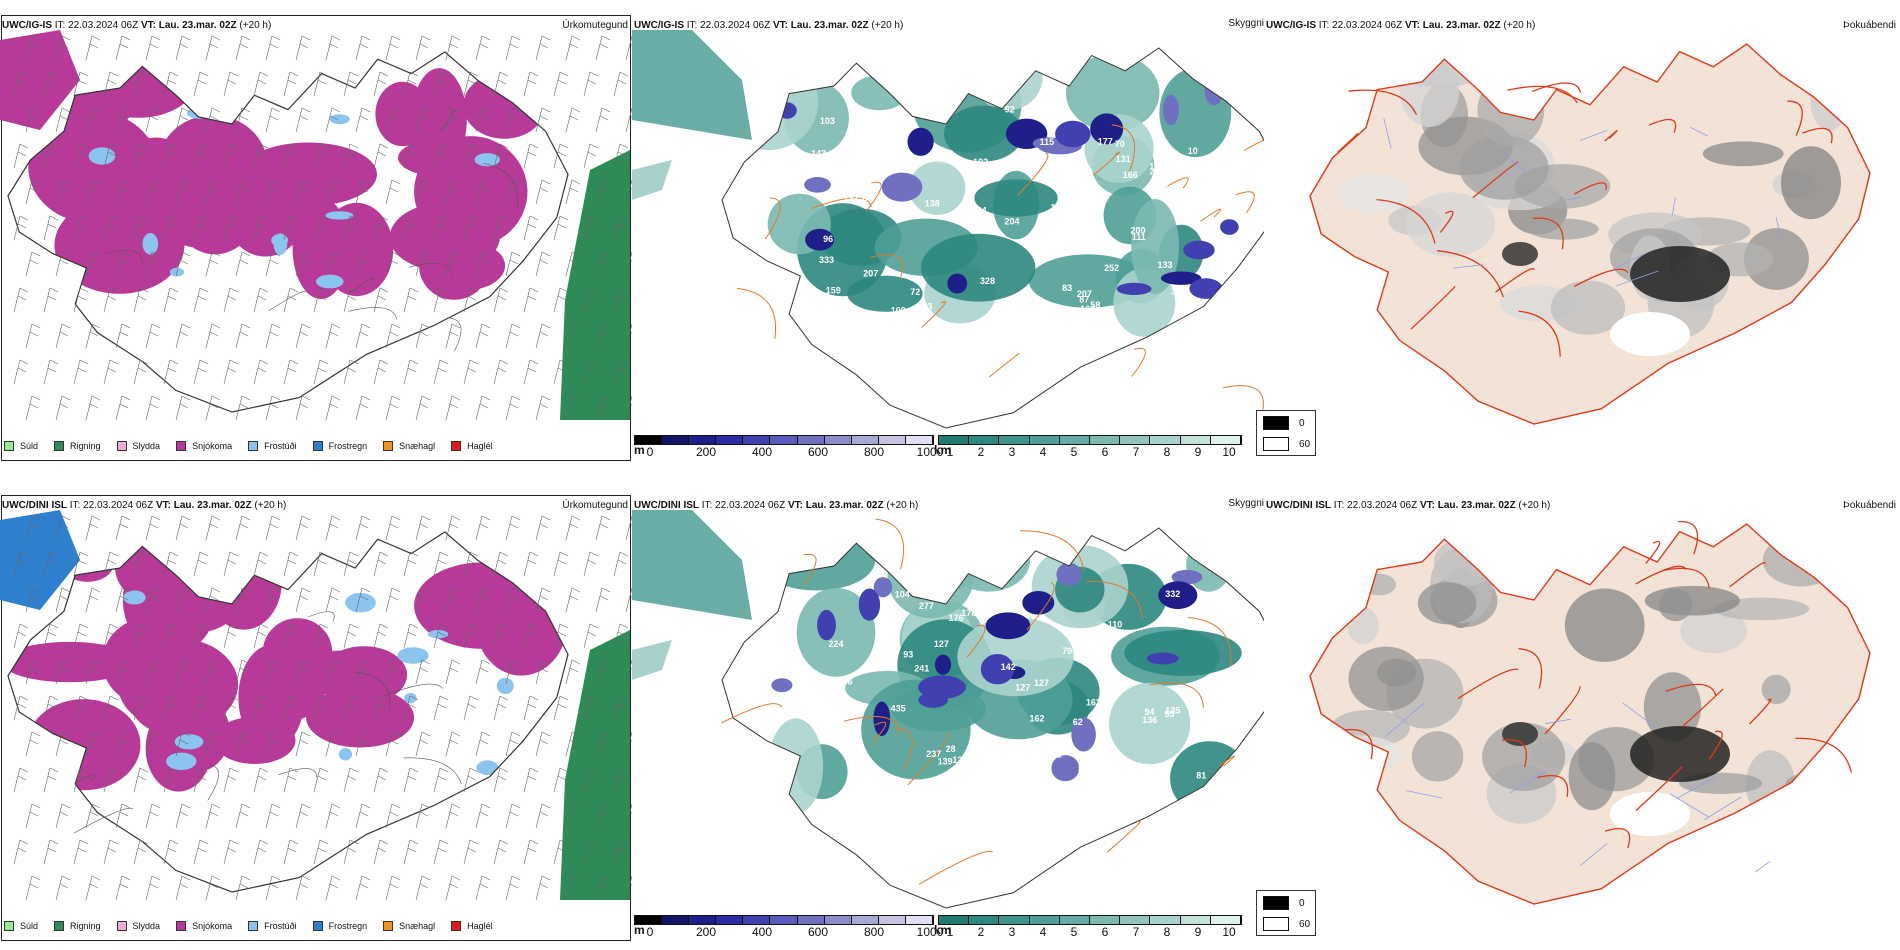 This screenshot has height=950, width=1900. Describe the element at coordinates (876, 175) in the screenshot. I see `elevation-label: 94` at that location.